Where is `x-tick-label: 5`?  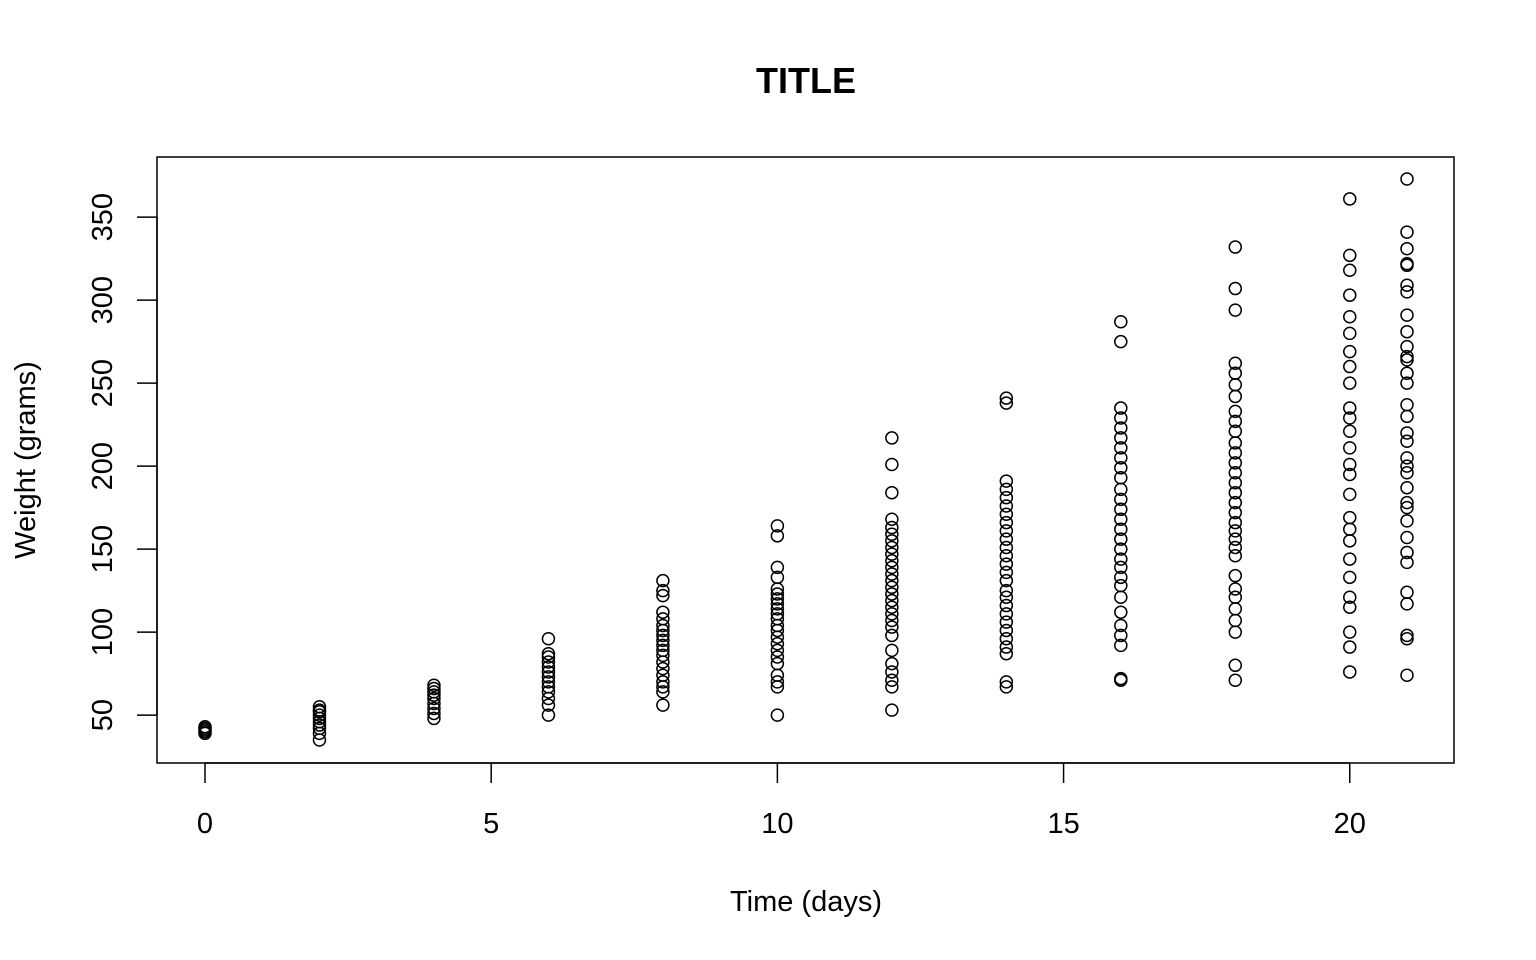
x-tick-label: 5 is located at coordinates (491, 824).